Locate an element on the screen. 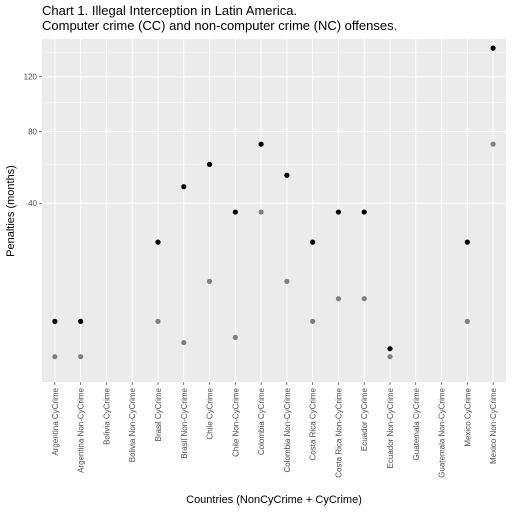 Image resolution: width=512 pixels, height=512 pixels. x-tick-label-1: Argentina Non-CyCrime is located at coordinates (81, 429).